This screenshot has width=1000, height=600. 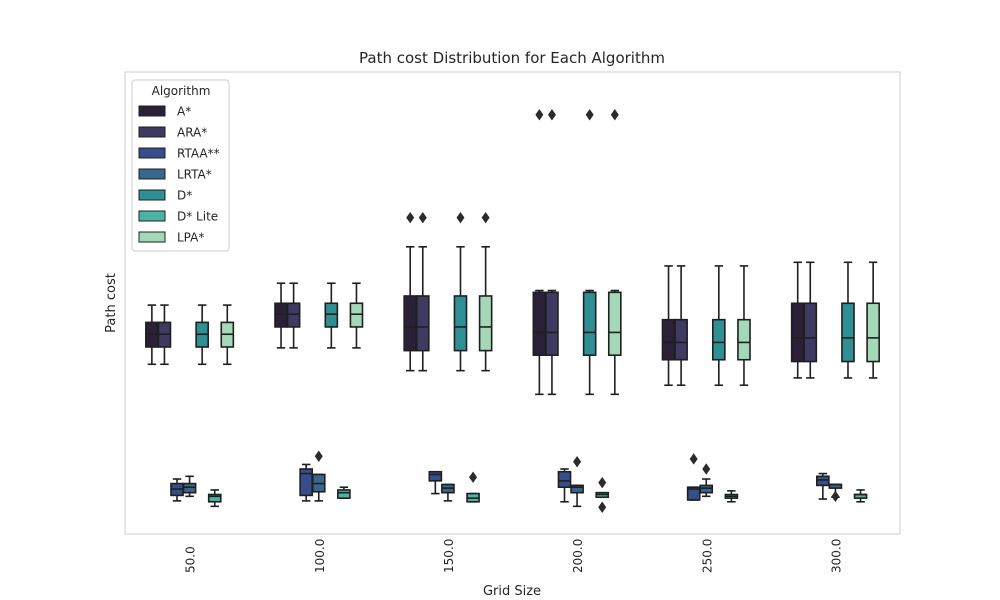 I want to click on legend-label: D* Lite, so click(x=197, y=217).